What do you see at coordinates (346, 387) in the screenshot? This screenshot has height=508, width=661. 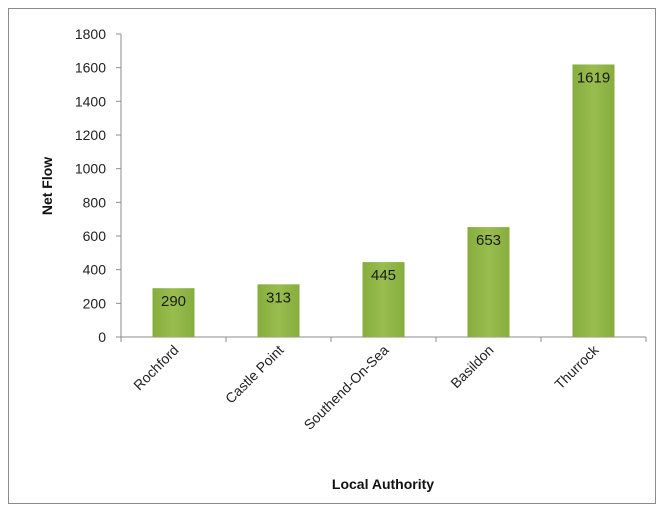 I see `x-tick-label: Southend-On-Sea` at bounding box center [346, 387].